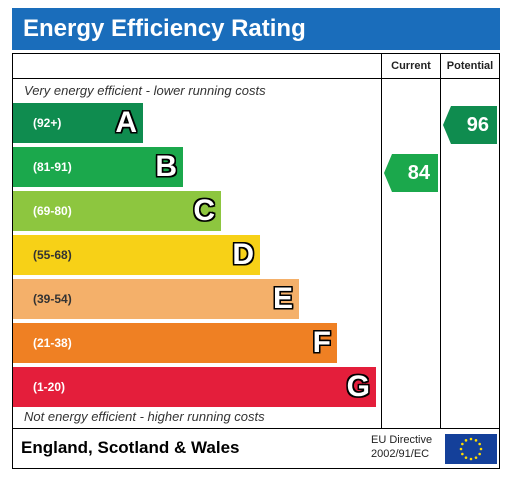  What do you see at coordinates (164, 28) in the screenshot?
I see `page-title: Energy Efficiency Rating` at bounding box center [164, 28].